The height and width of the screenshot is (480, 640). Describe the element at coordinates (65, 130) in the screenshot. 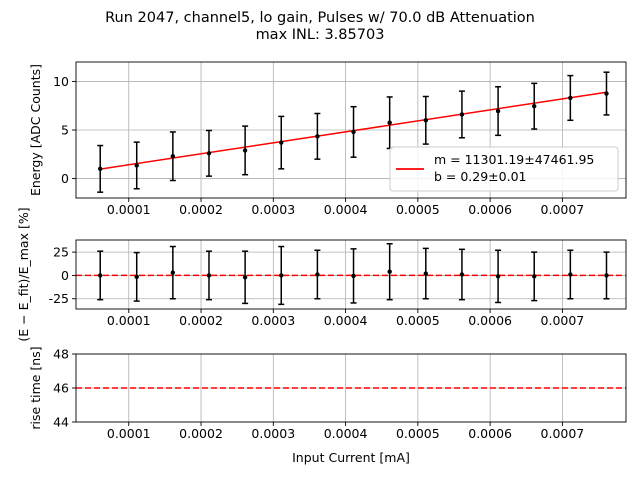

I see `y-tick-label: 5` at that location.